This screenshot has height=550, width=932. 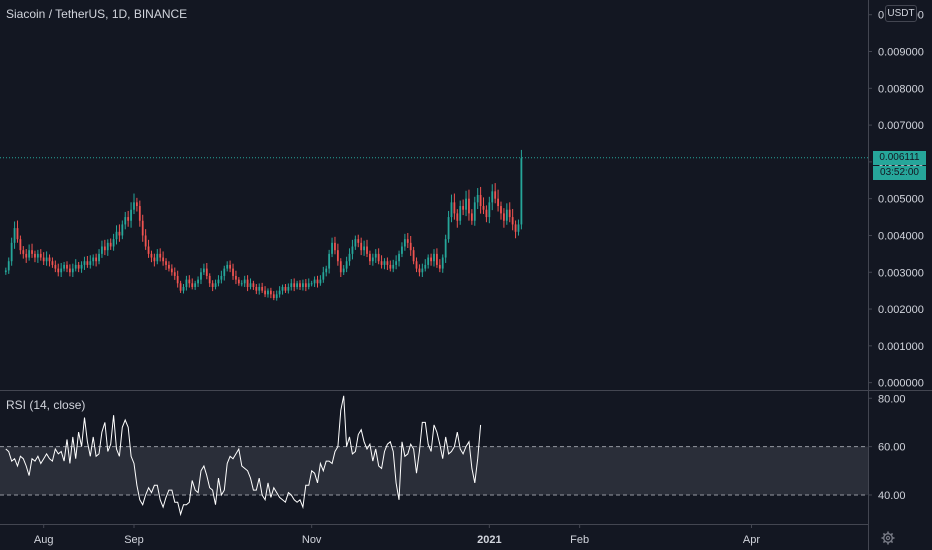 What do you see at coordinates (96, 14) in the screenshot?
I see `chart-title: Siacoin / TetherUS, 1D, BINANCE` at bounding box center [96, 14].